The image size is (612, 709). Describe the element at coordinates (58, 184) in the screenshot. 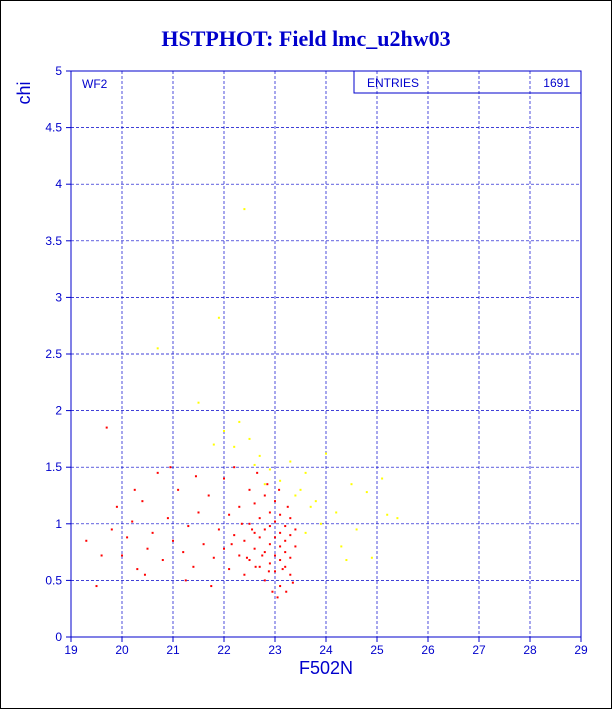

I see `y-tick-label: 4` at that location.